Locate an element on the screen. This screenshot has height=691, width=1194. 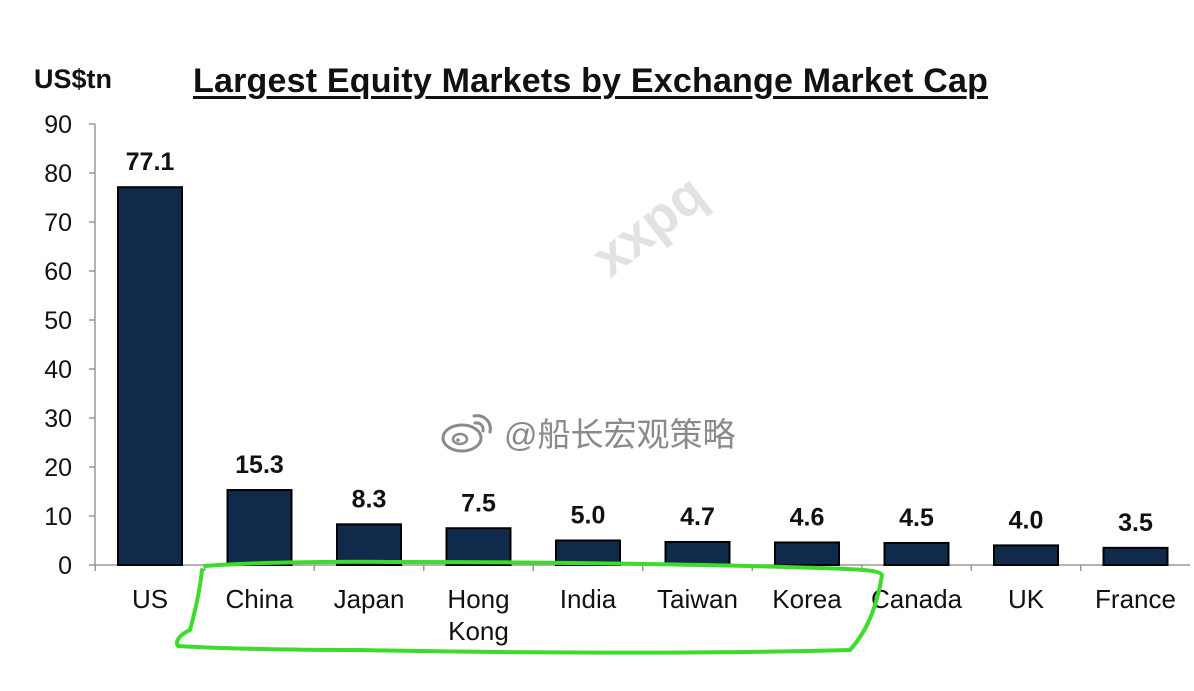
bar-china is located at coordinates (259, 527).